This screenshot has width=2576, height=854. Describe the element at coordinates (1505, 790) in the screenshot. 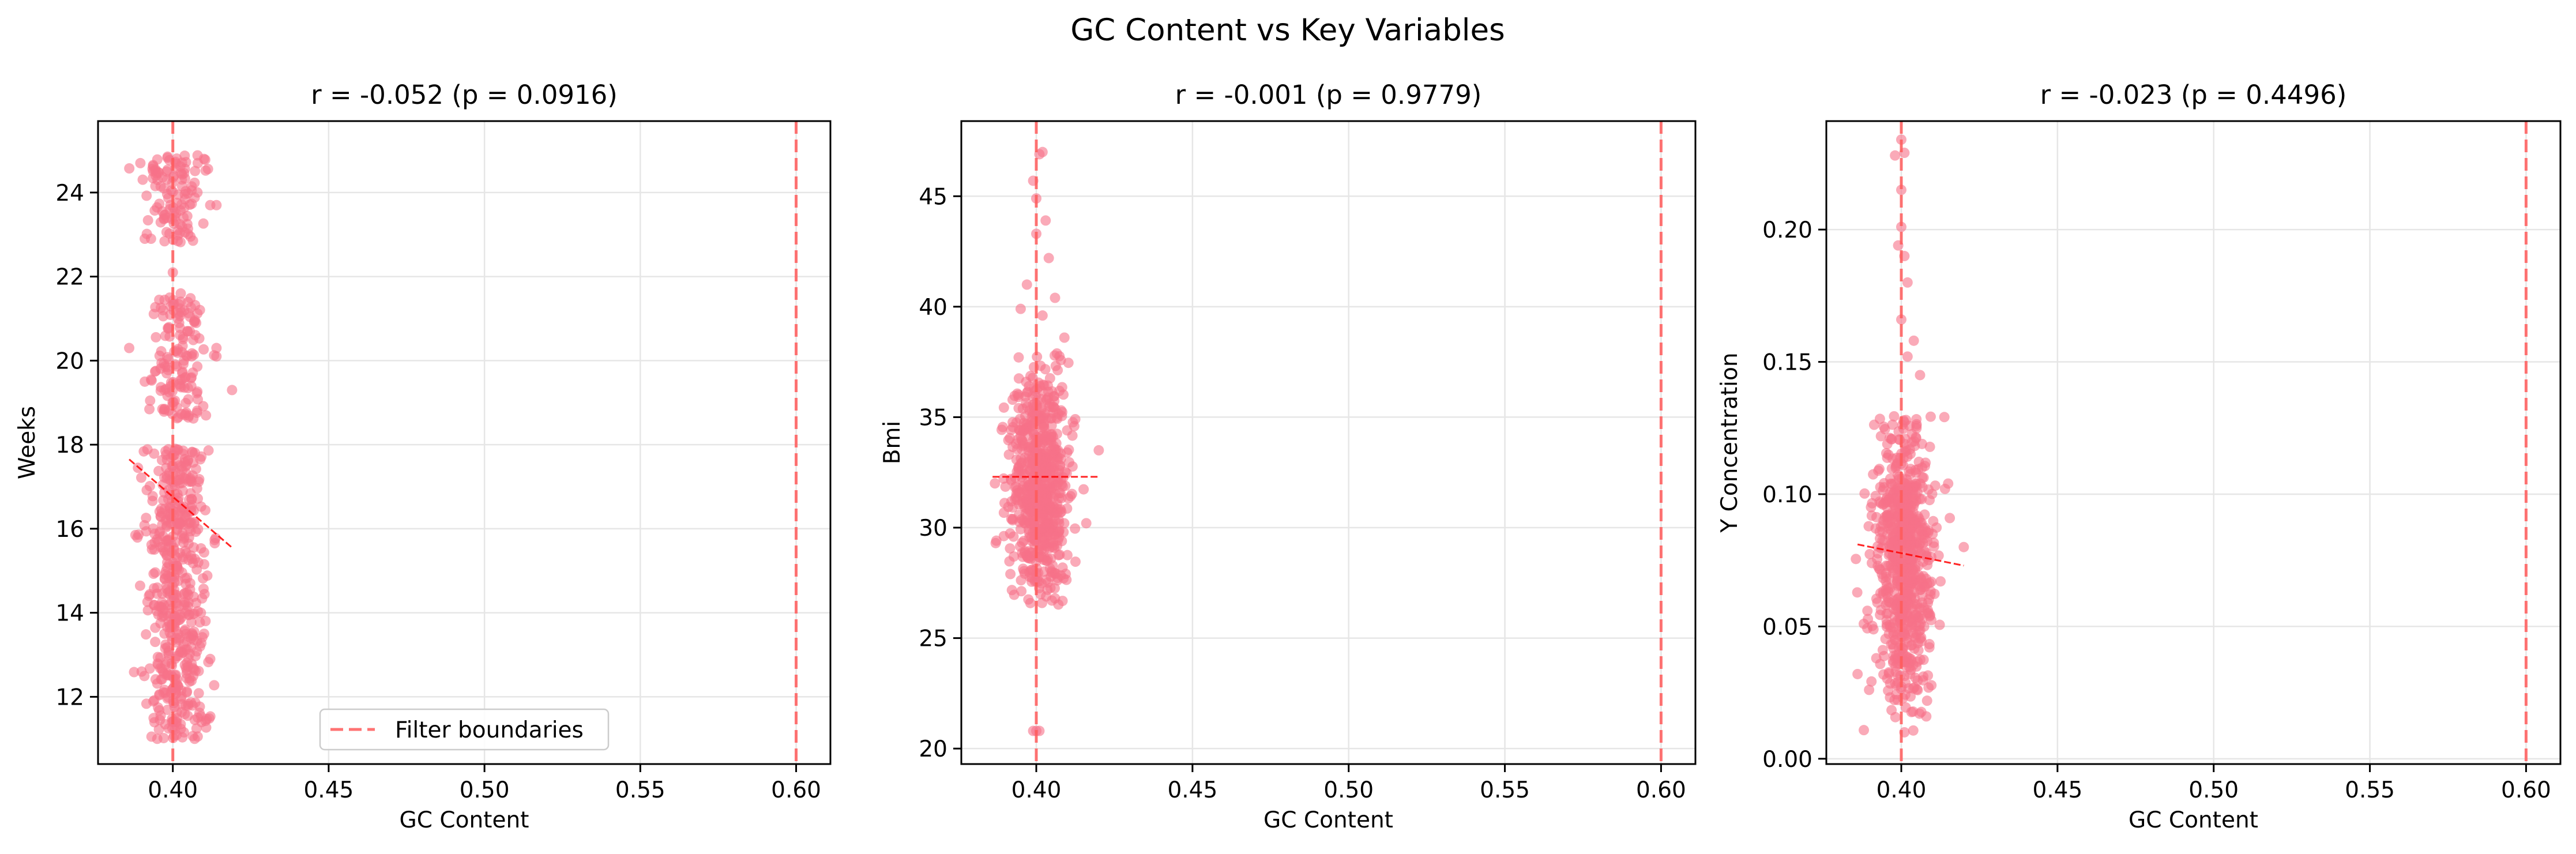

I see `x-tick-label: 0.55` at that location.